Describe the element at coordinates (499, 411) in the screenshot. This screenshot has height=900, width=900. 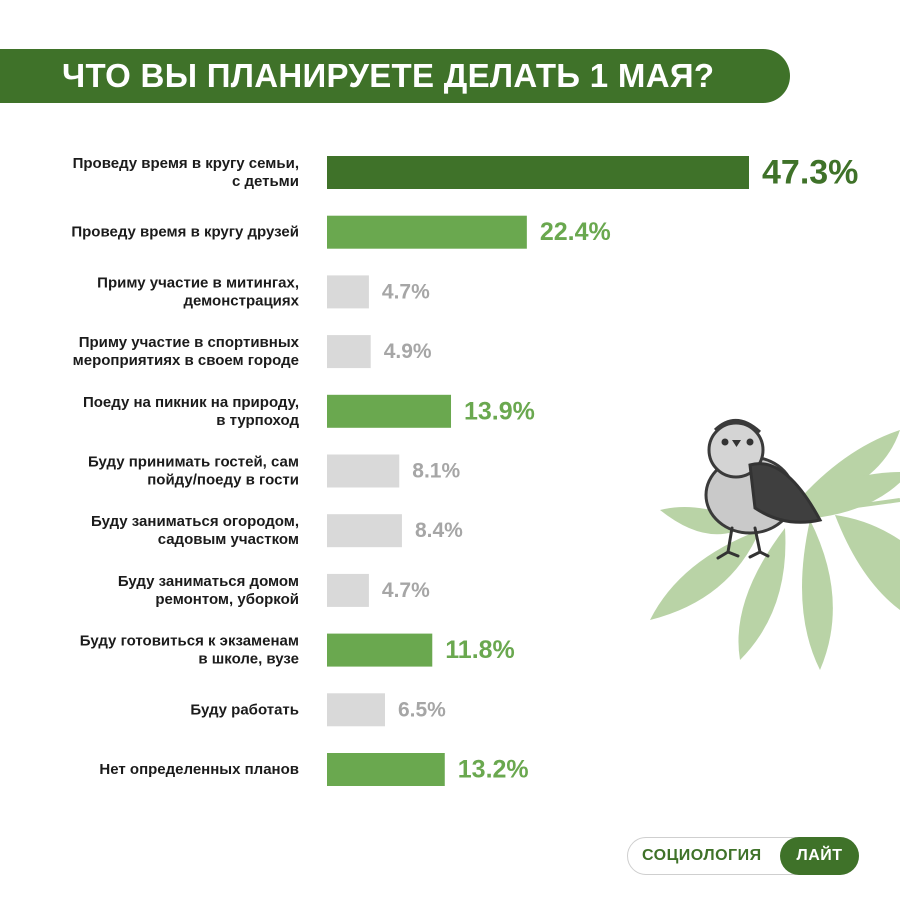
I see `value-label-5: 13.9%` at that location.